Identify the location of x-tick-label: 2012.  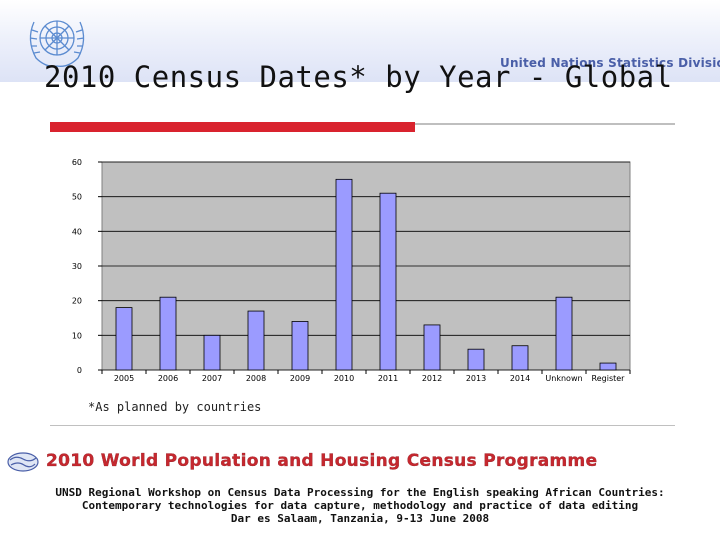
(432, 378).